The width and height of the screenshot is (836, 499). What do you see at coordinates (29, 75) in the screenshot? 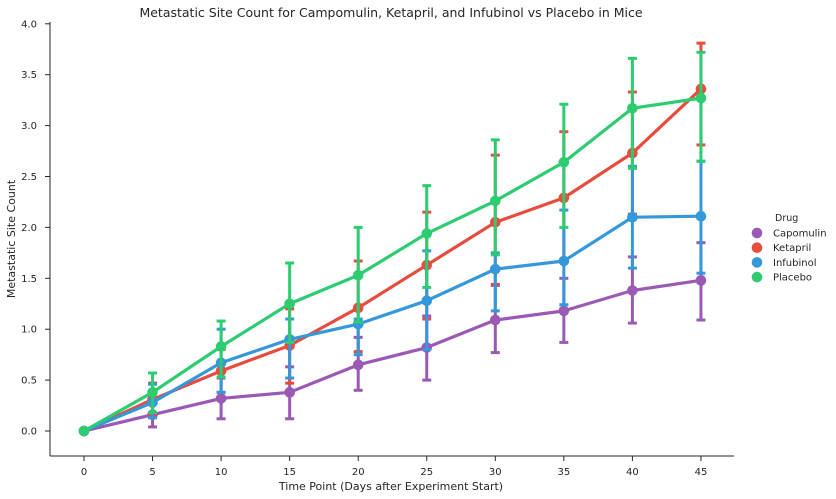
I see `y-tick-label: 3.5` at bounding box center [29, 75].